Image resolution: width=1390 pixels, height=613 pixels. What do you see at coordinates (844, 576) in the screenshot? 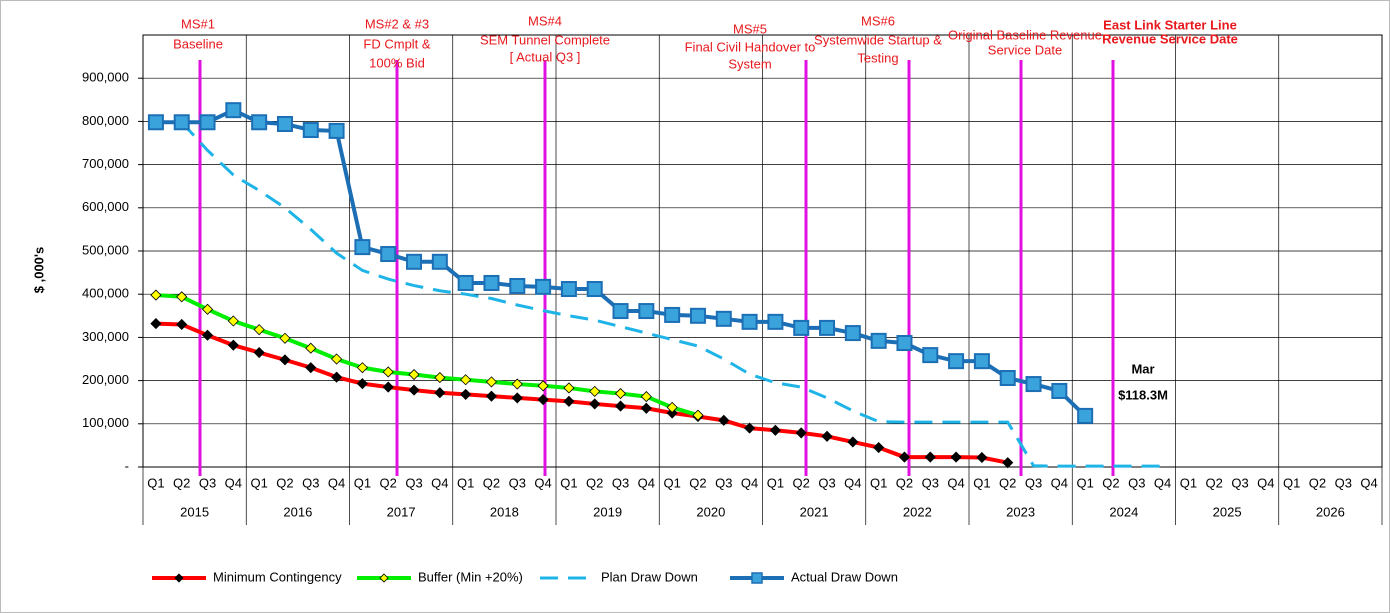
I see `legend-label: Actual Draw Down` at bounding box center [844, 576].